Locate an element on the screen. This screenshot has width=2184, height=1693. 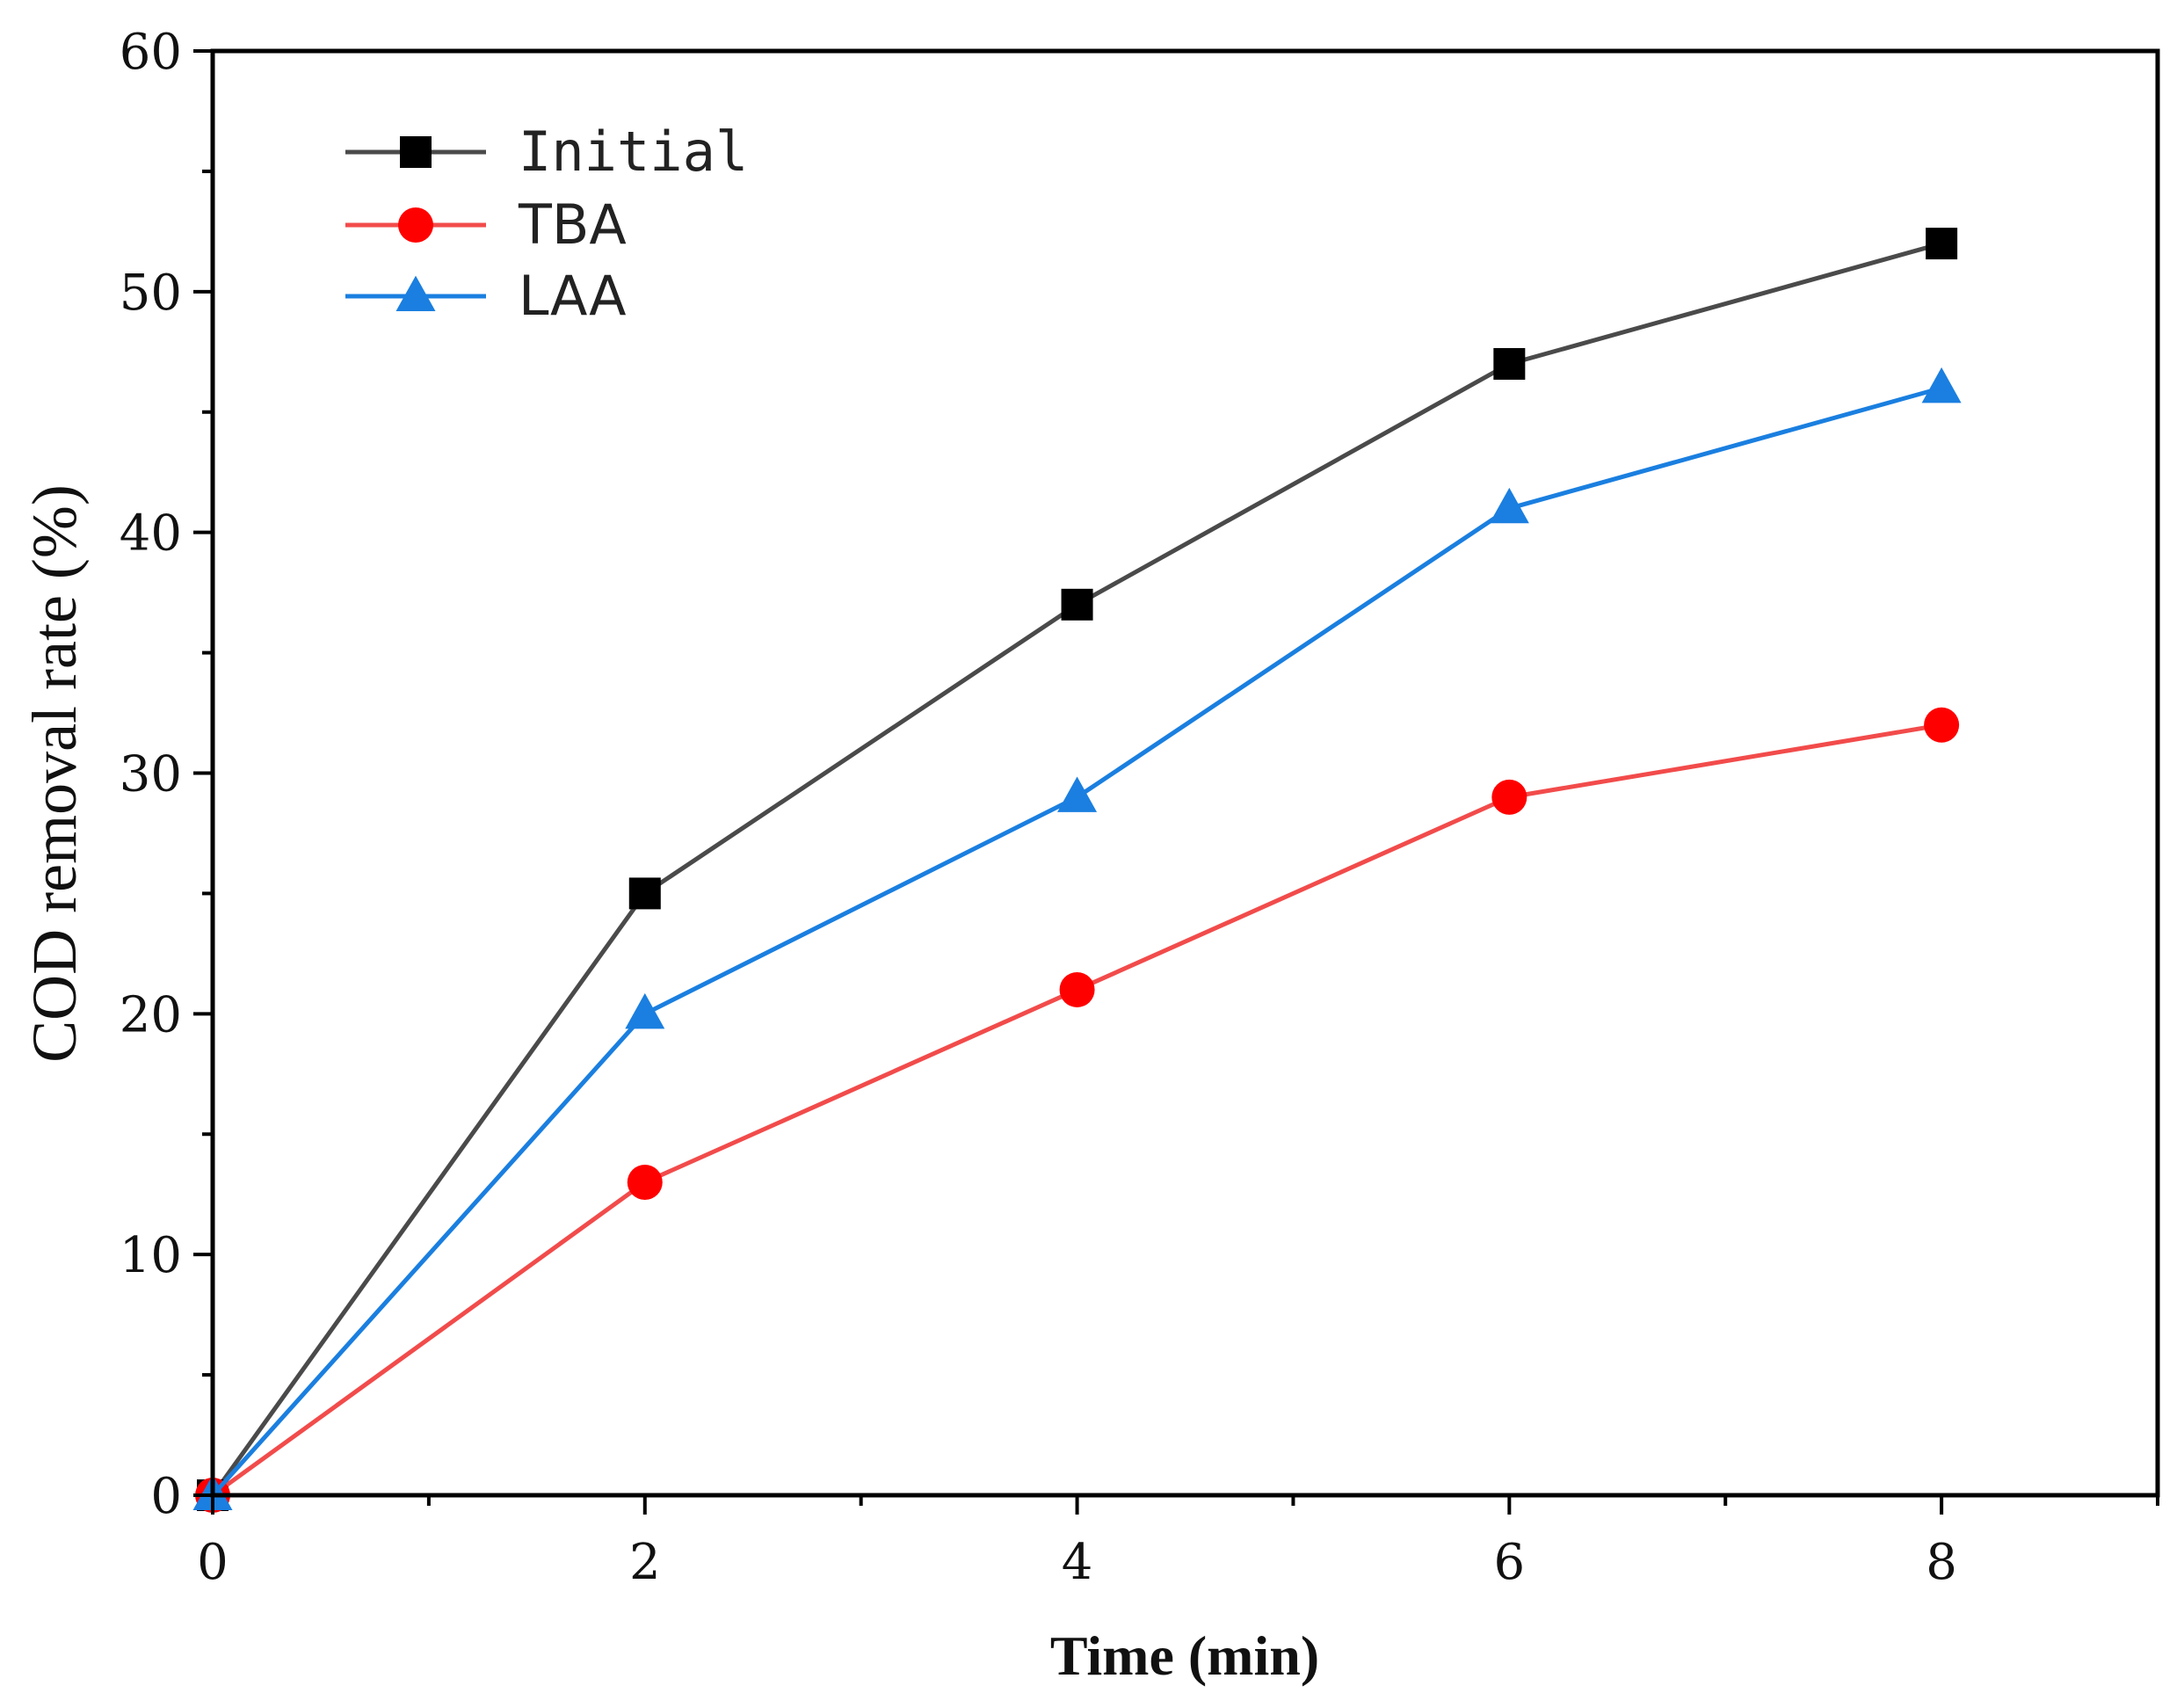
x-tick-label: 0 is located at coordinates (213, 1562).